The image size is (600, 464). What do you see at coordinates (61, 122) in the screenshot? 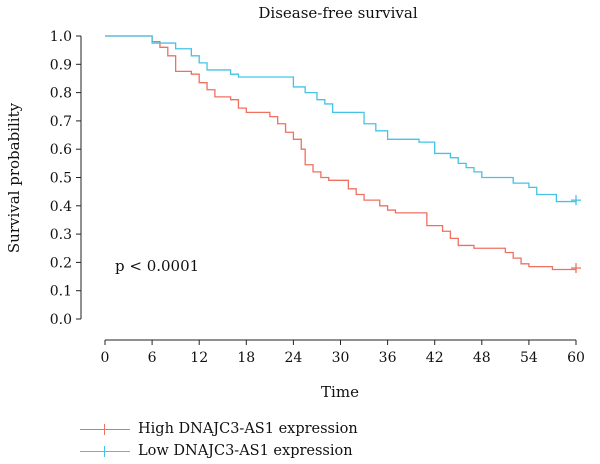
I see `y-tick-label: 0.7` at bounding box center [61, 122].